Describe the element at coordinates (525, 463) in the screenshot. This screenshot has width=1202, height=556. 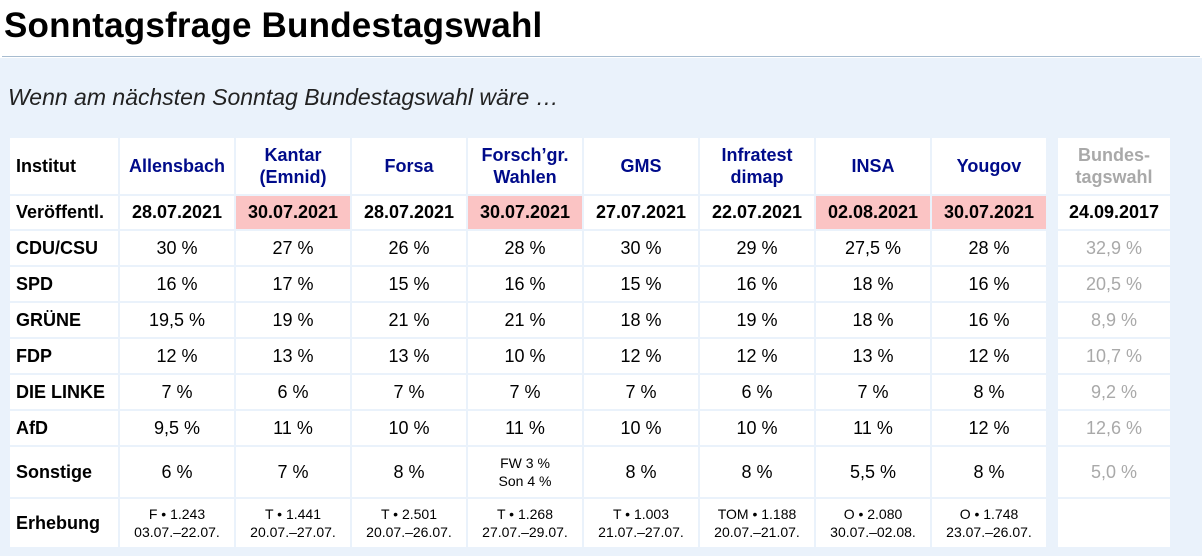
I see `poll-value-text: FW 3 %` at that location.